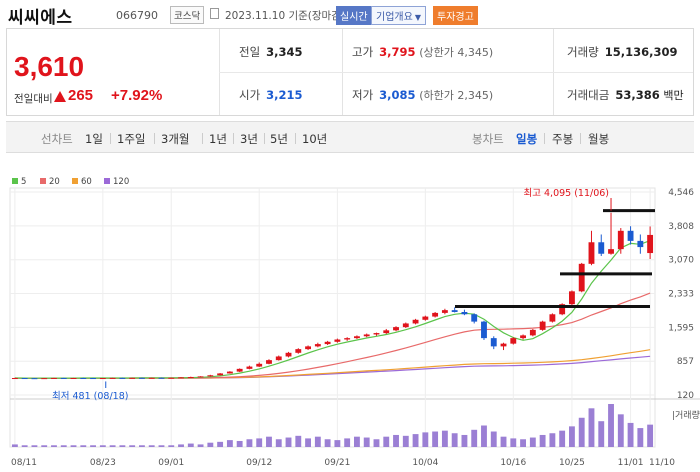 This screenshot has width=700, height=472. I want to click on upper-limit: (상한가 4,345), so click(456, 52).